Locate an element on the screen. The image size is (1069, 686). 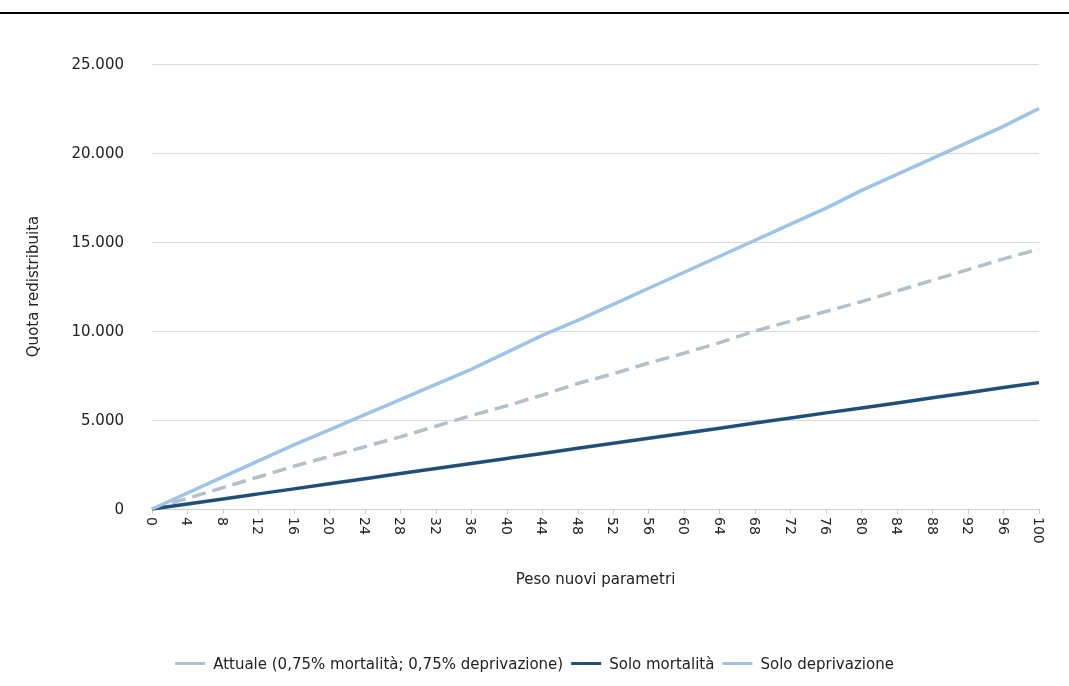
x-tick-label: 44 is located at coordinates (542, 526).